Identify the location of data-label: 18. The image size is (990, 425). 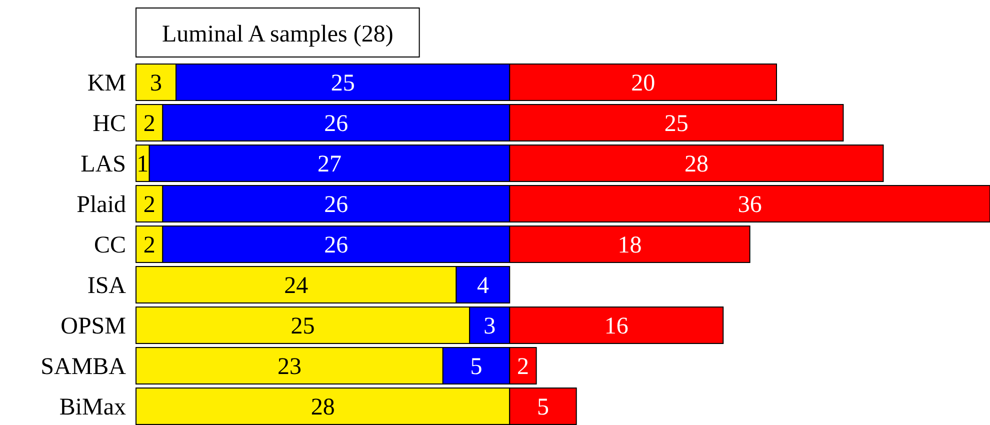
(630, 245).